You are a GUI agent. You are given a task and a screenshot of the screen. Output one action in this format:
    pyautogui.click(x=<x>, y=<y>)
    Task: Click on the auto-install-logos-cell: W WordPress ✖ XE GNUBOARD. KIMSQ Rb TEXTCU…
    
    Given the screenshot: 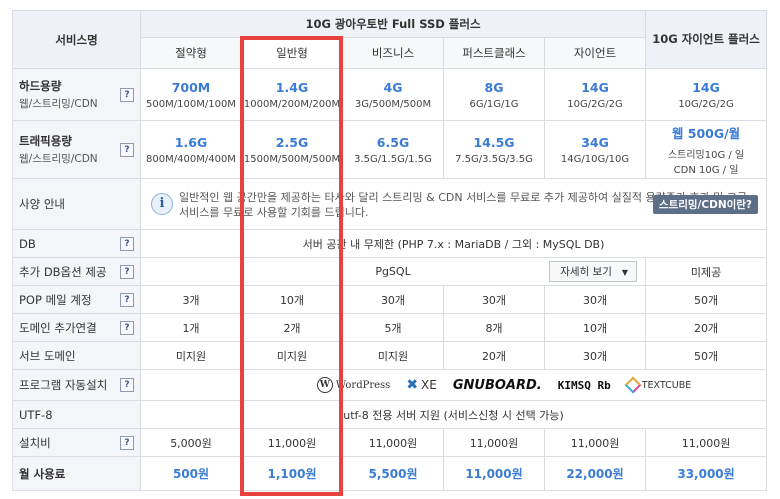 What is the action you would take?
    pyautogui.click(x=504, y=385)
    